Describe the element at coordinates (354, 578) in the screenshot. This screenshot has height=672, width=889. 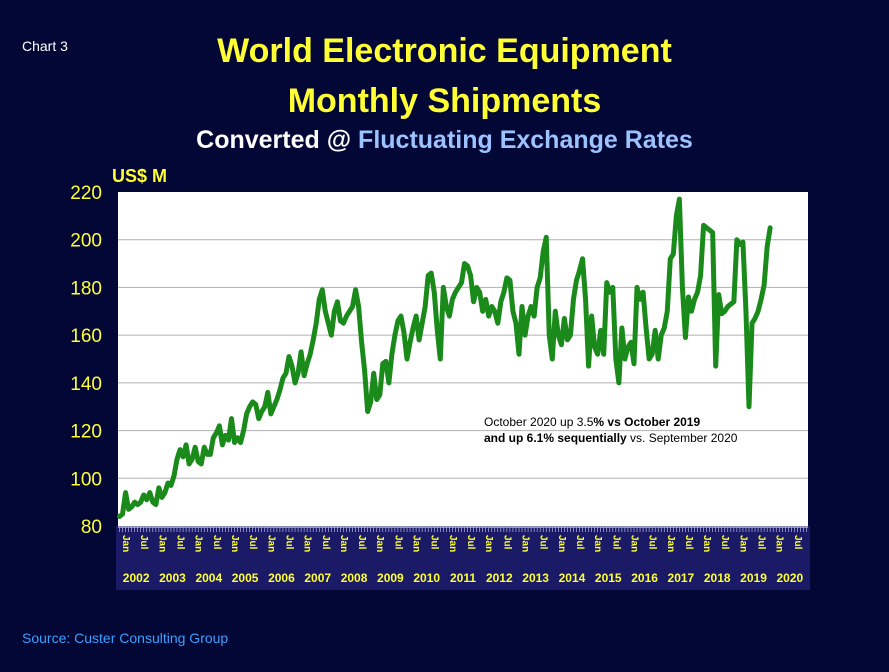
I see `x-year-label: 2008` at that location.